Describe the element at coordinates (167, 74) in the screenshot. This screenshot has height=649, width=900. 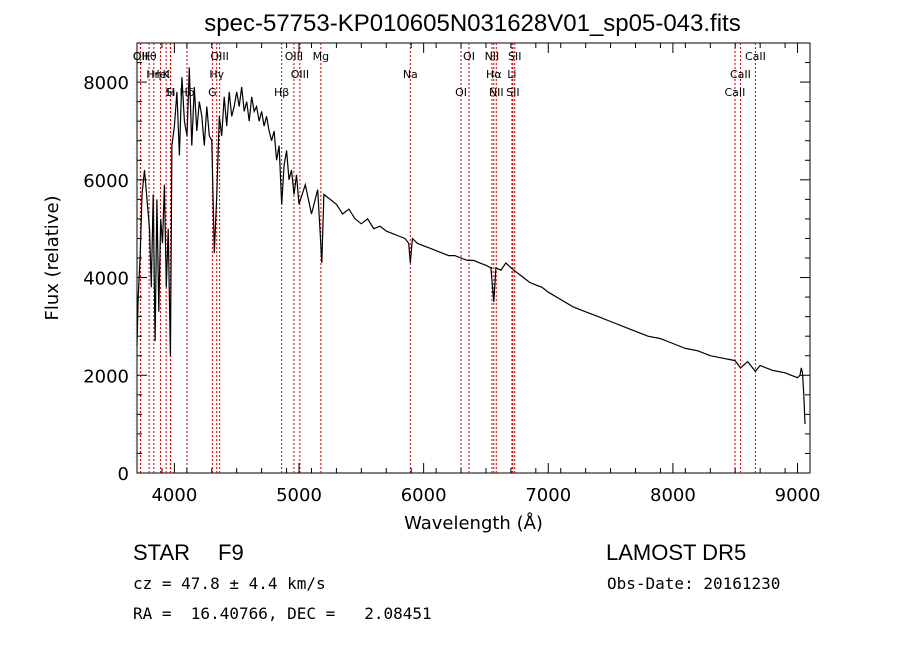
I see `line-marker-label: K` at that location.